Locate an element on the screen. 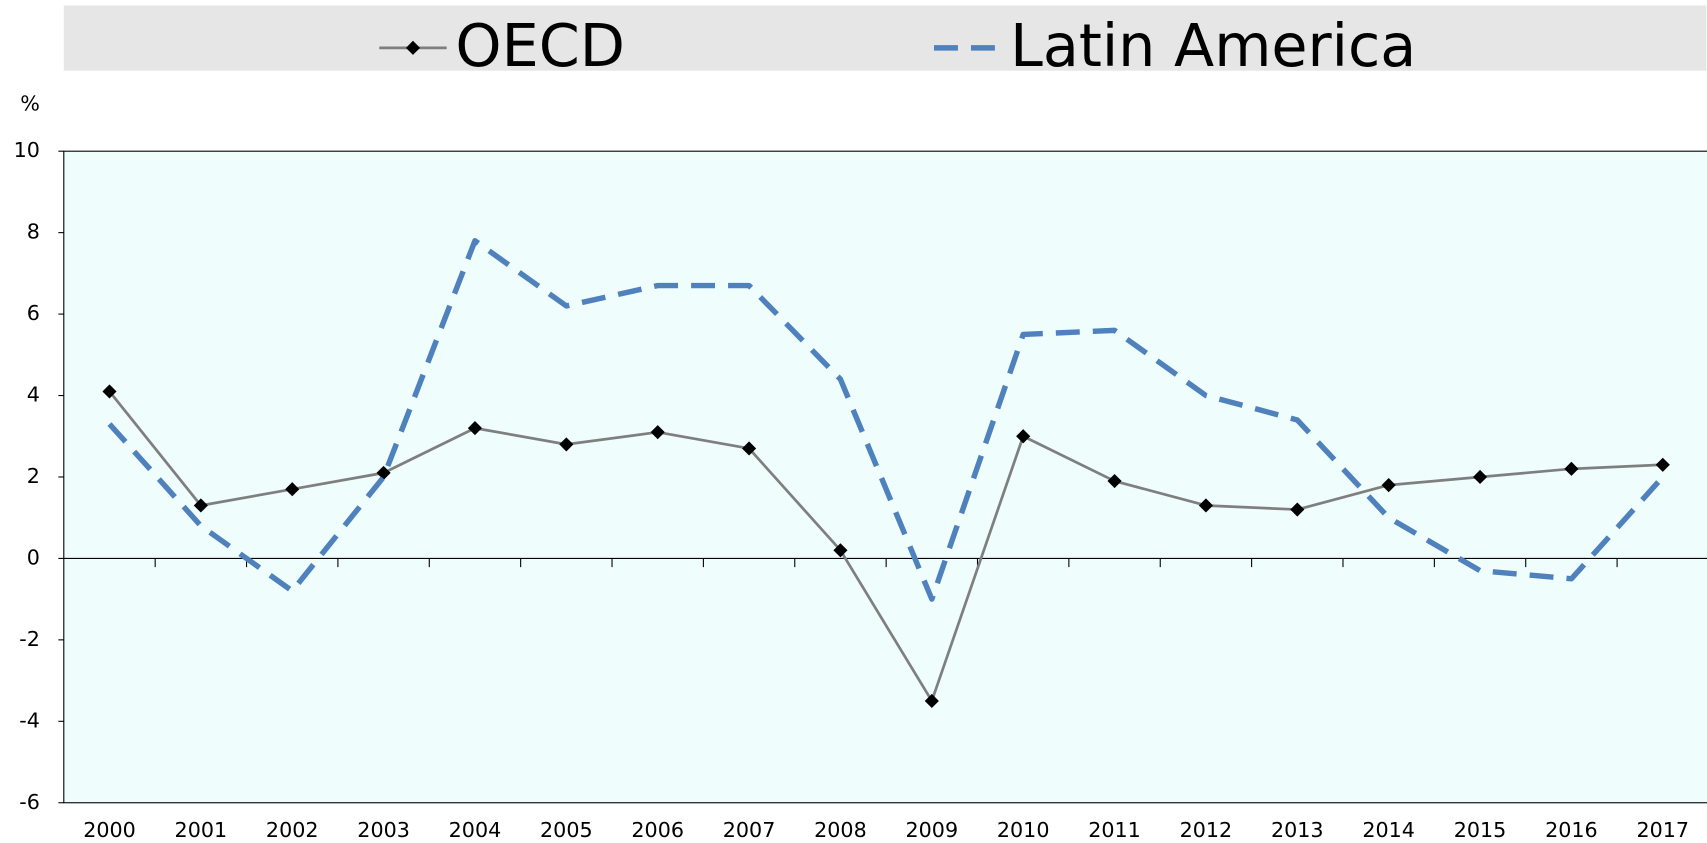  x-tick-label: 2004 is located at coordinates (475, 830).